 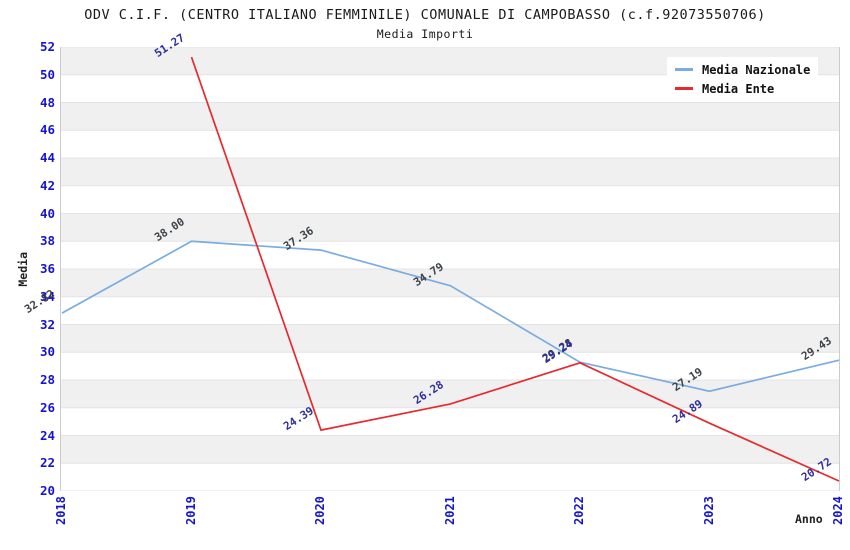 What do you see at coordinates (738, 88) in the screenshot?
I see `legend-label: Media Ente` at bounding box center [738, 88].